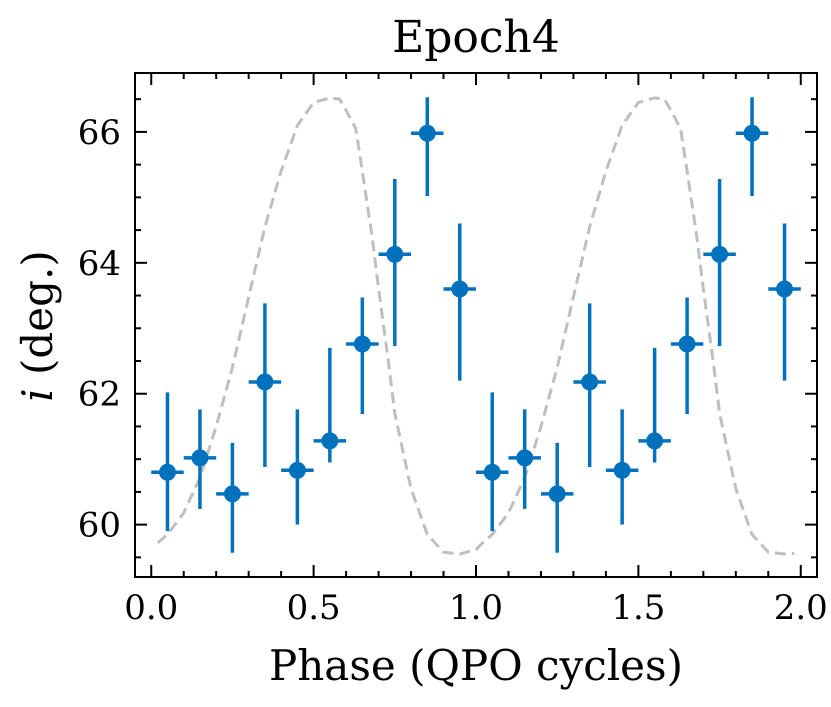 The height and width of the screenshot is (707, 831). I want to click on y-axis-label: i (deg.), so click(37, 326).